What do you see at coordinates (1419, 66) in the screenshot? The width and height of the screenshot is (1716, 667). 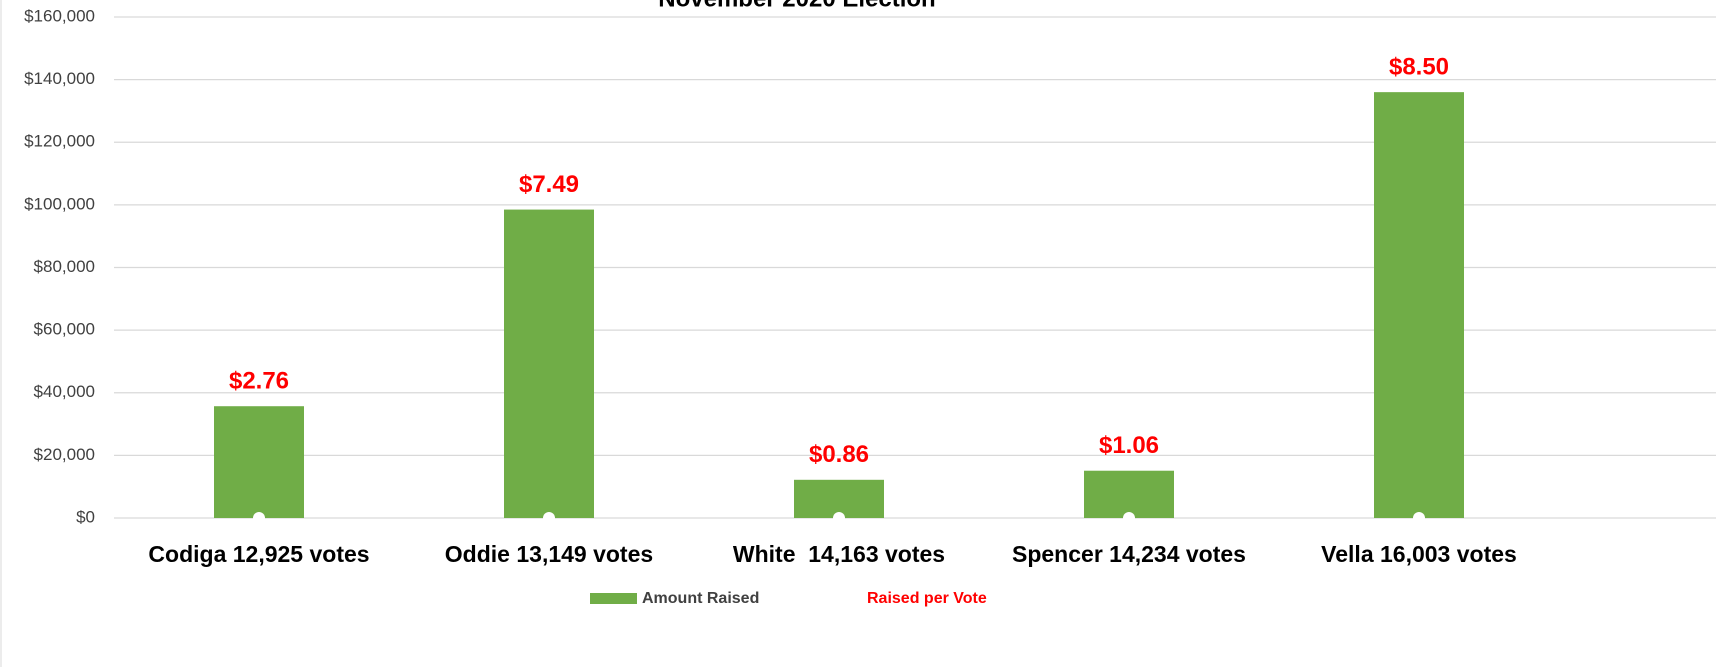 I see `value-label: $8.50` at bounding box center [1419, 66].